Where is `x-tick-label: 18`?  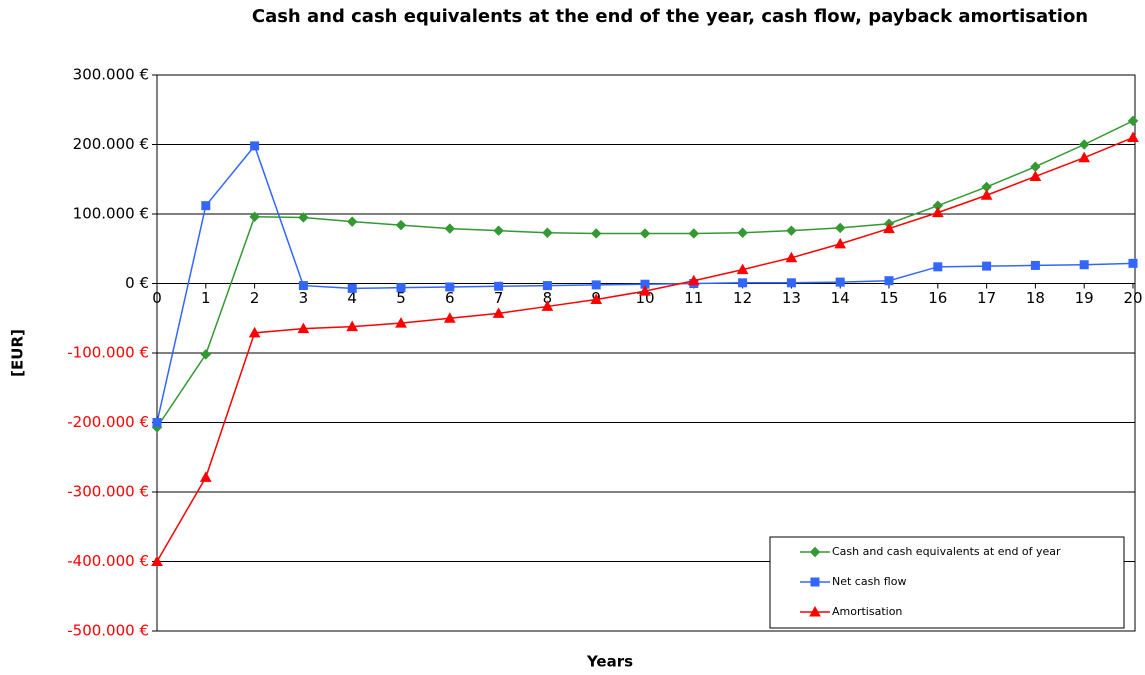
x-tick-label: 18 is located at coordinates (1035, 298).